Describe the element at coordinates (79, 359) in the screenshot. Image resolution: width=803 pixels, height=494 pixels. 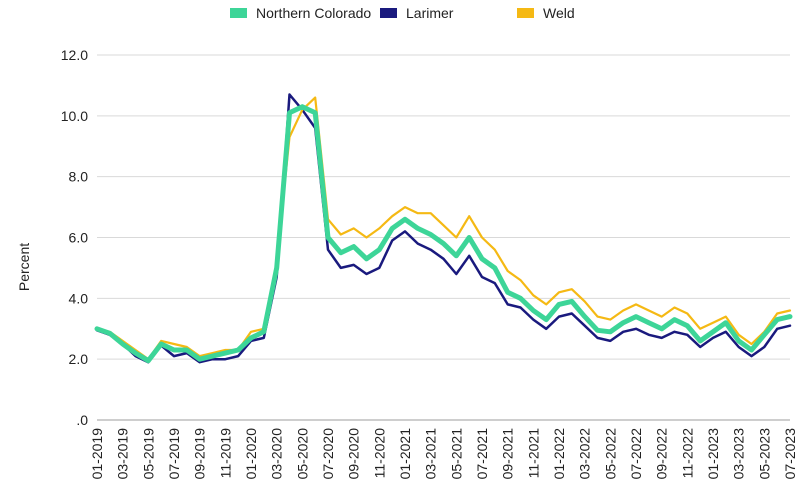
I see `y-tick-label: 2.0` at that location.